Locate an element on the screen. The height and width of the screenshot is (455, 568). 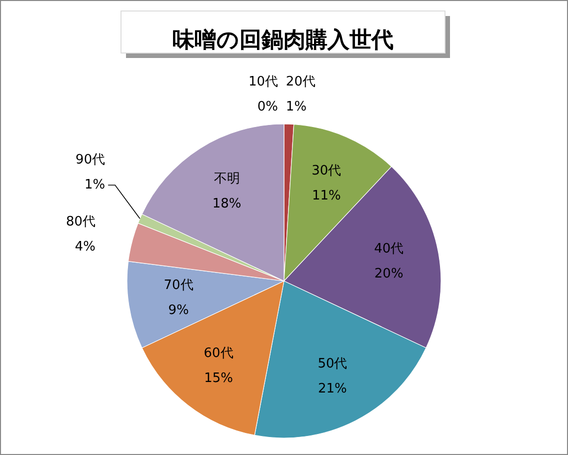
data-label: 18% is located at coordinates (227, 204).